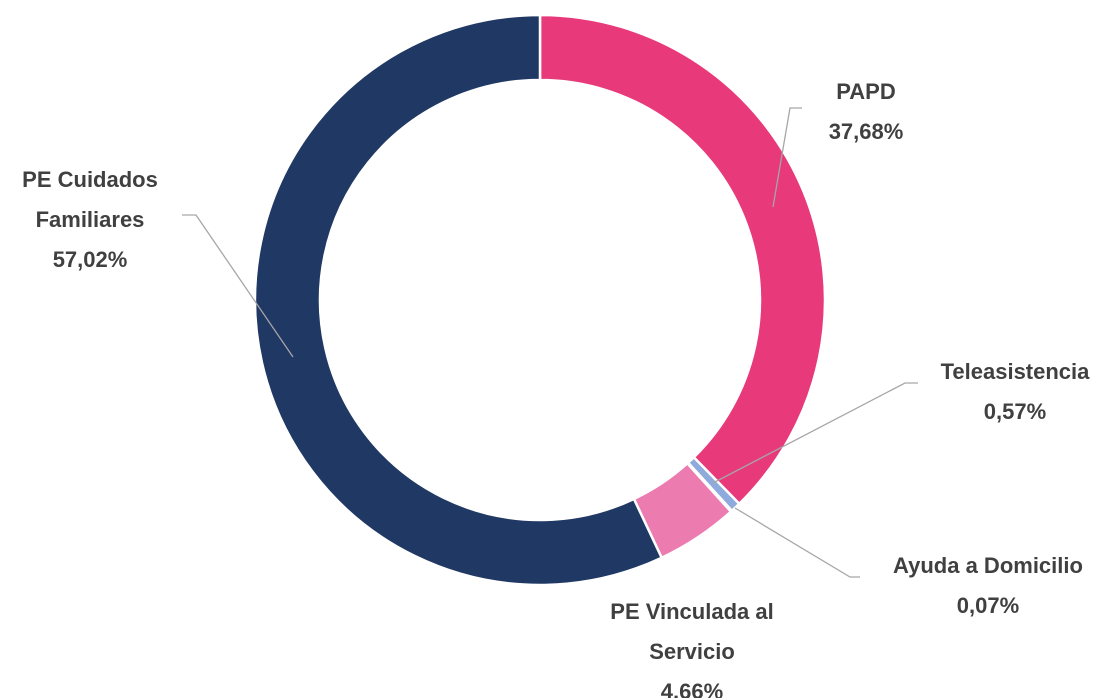 The width and height of the screenshot is (1113, 698). What do you see at coordinates (90, 259) in the screenshot?
I see `value-label: 57,02%` at bounding box center [90, 259].